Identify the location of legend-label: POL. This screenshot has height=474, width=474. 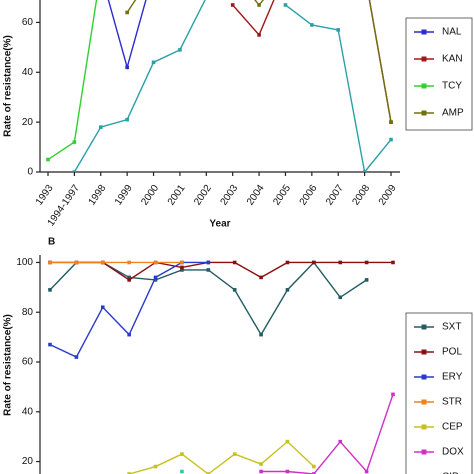
(452, 352).